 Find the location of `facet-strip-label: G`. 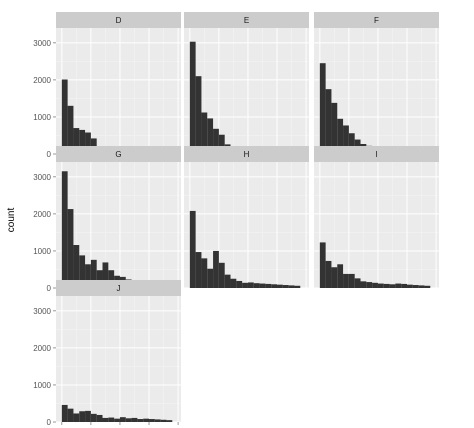

facet-strip-label: G is located at coordinates (118, 154).